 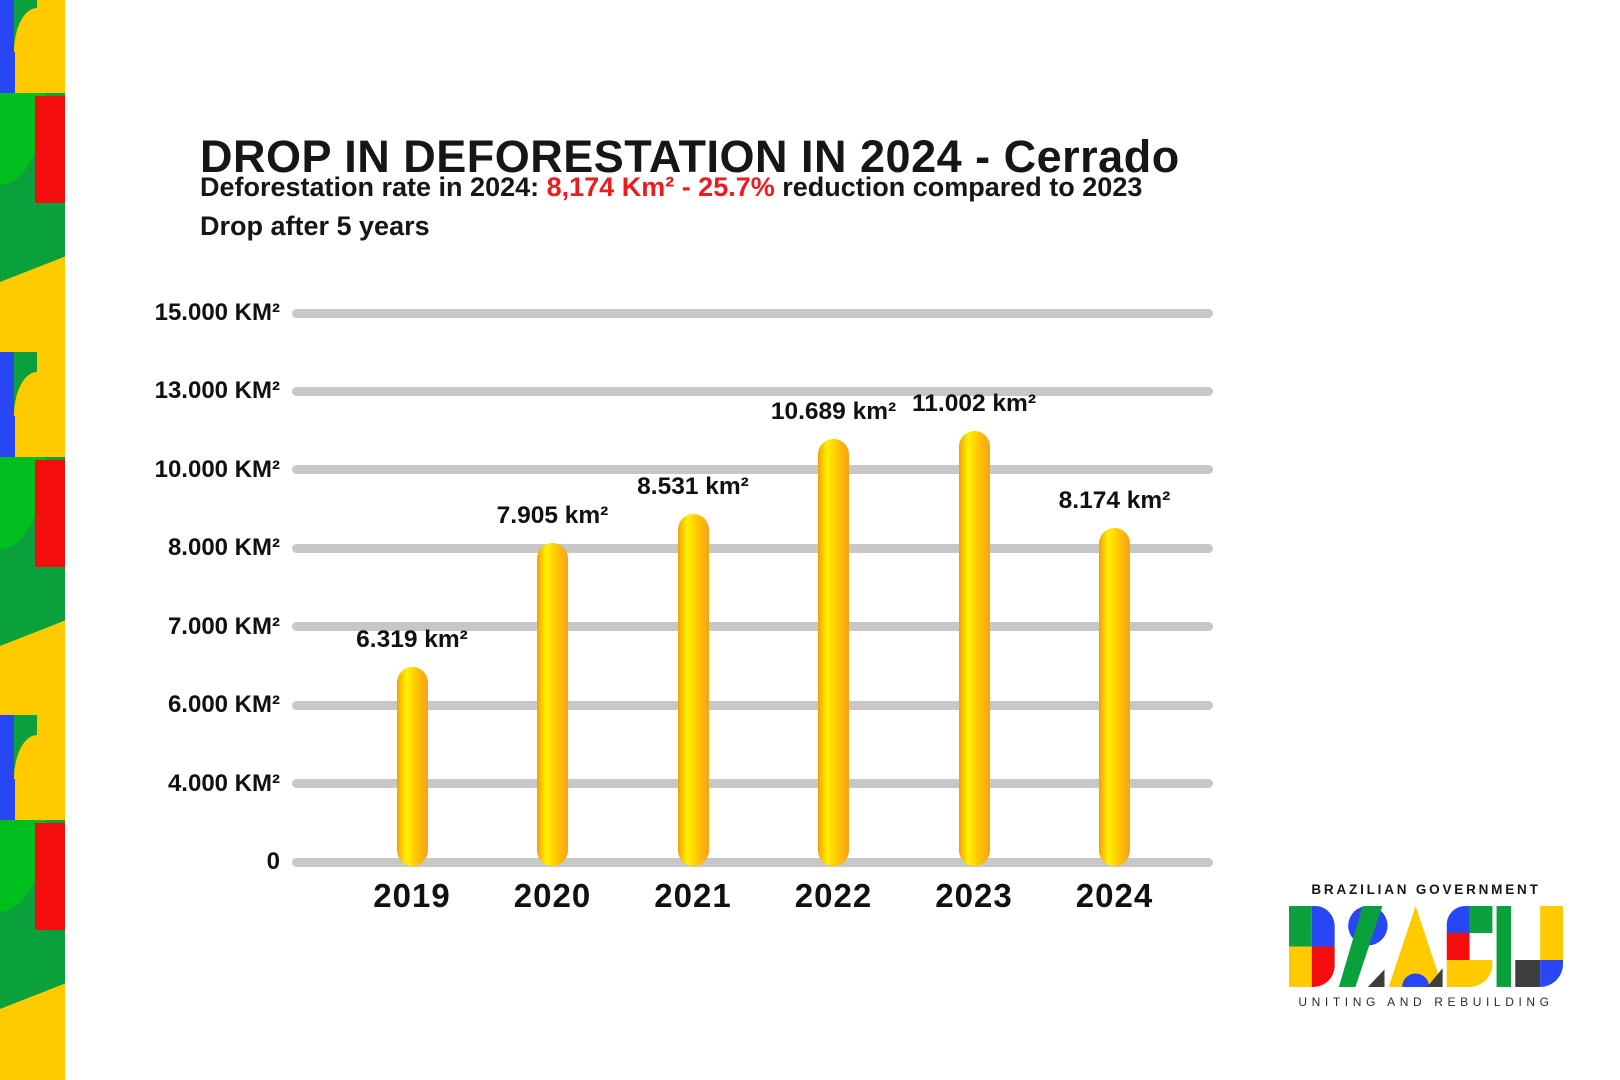 I want to click on bar-2020, so click(x=552, y=704).